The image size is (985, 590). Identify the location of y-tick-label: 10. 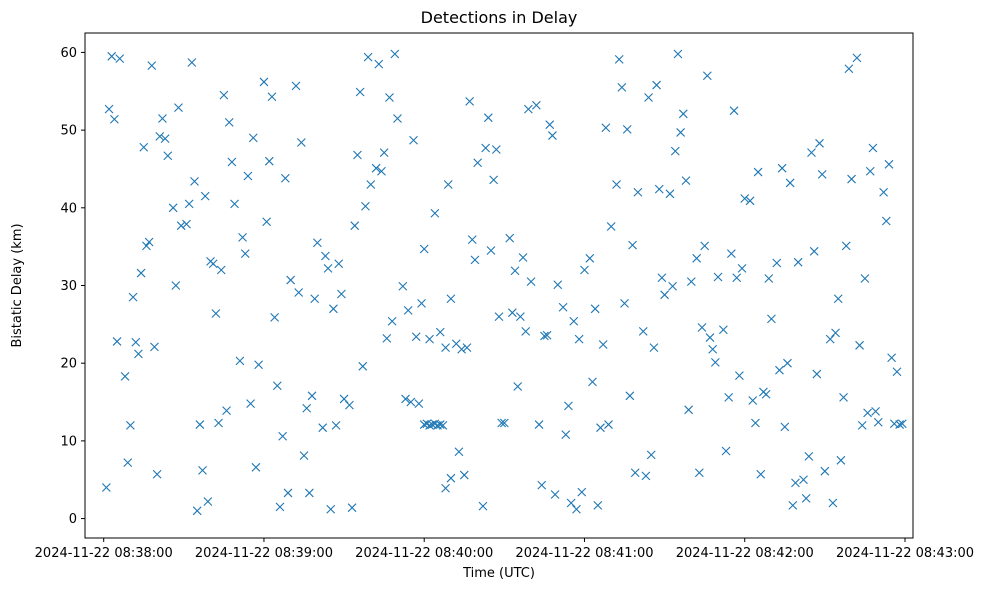
(68, 441).